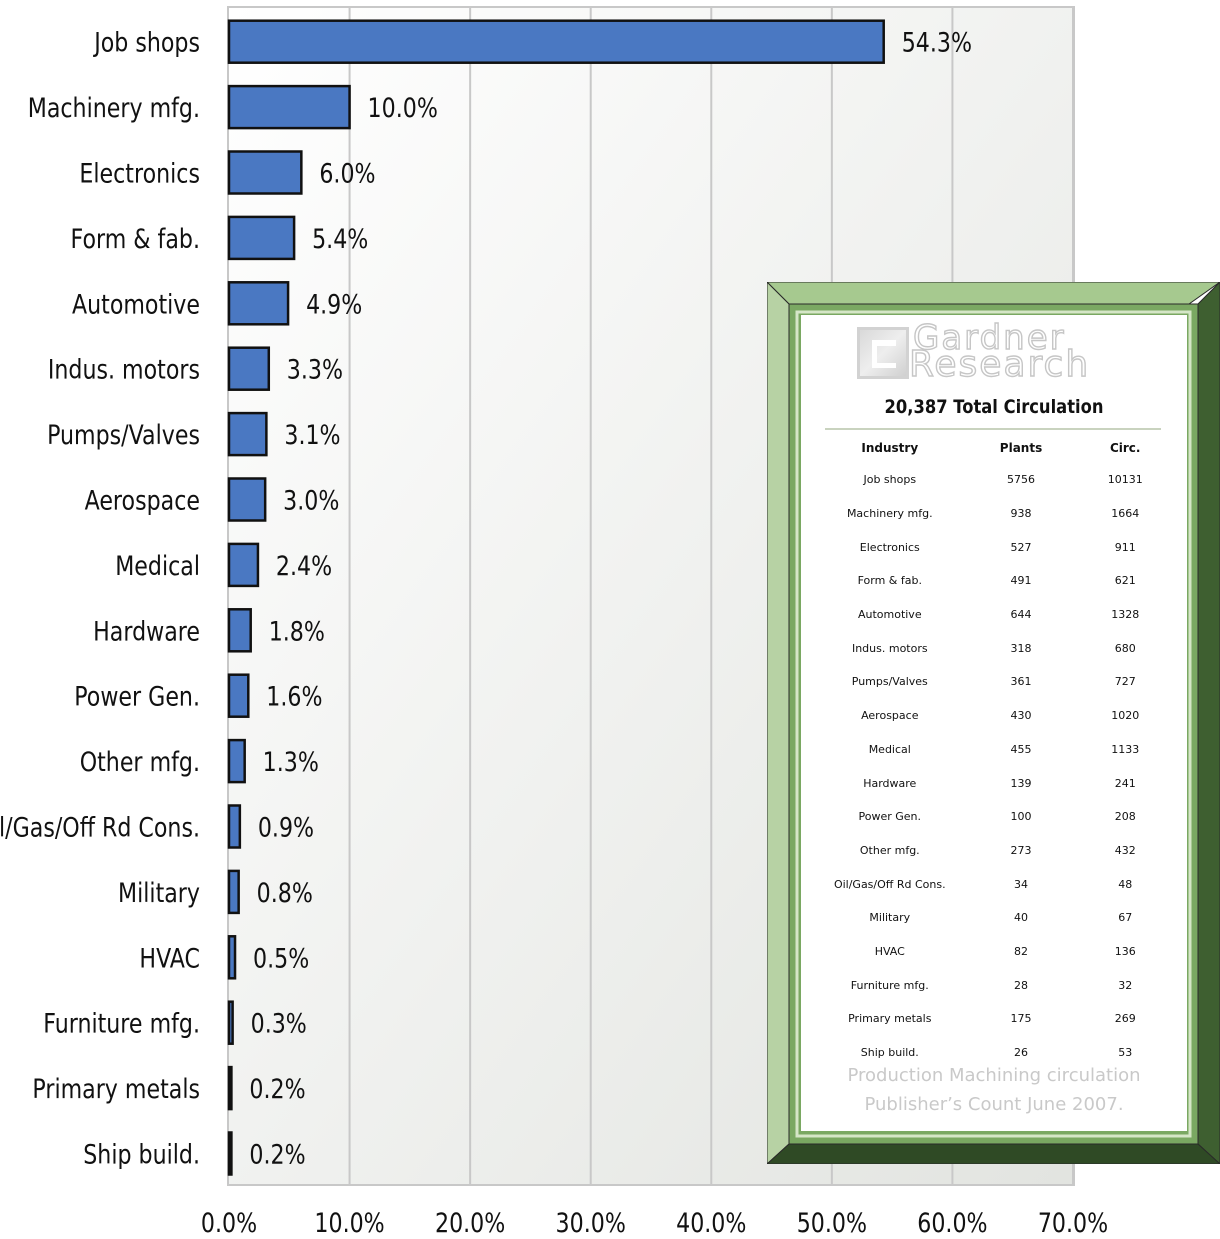  What do you see at coordinates (1021, 749) in the screenshot?
I see `cell-plants: 455` at bounding box center [1021, 749].